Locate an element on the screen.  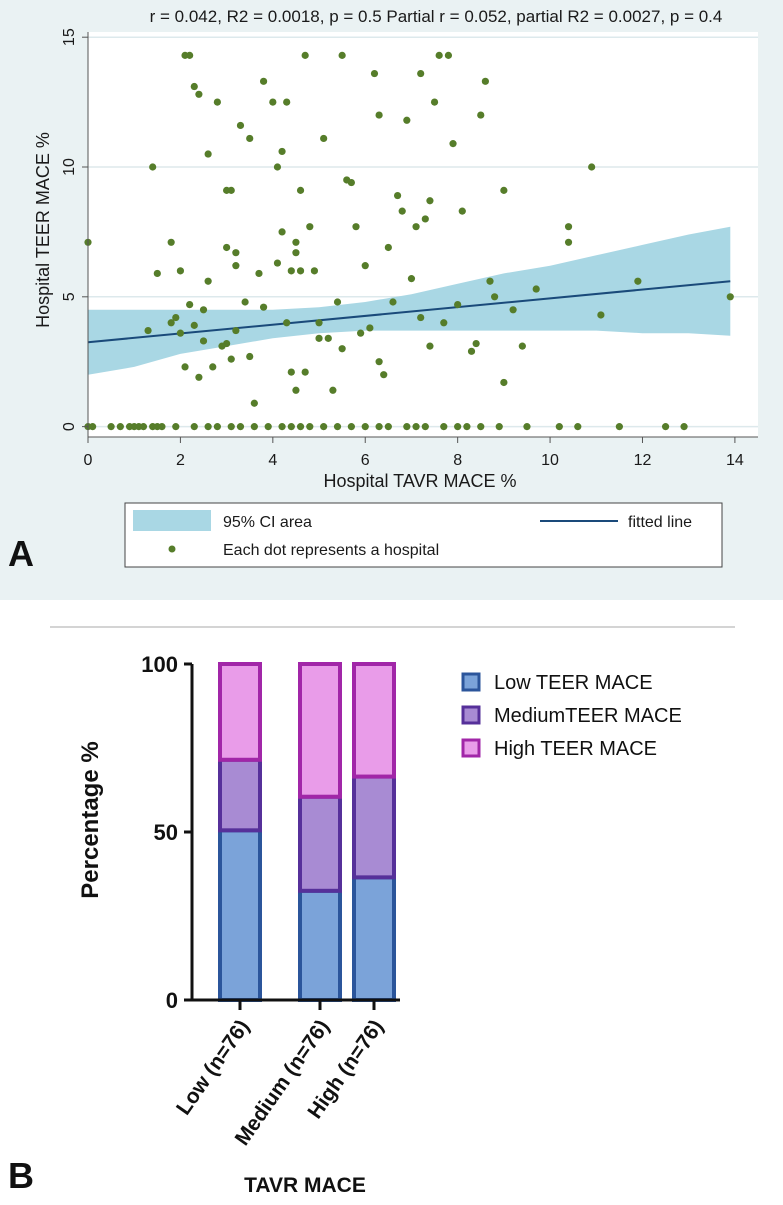
y-tick-label: 50 is located at coordinates (166, 832).